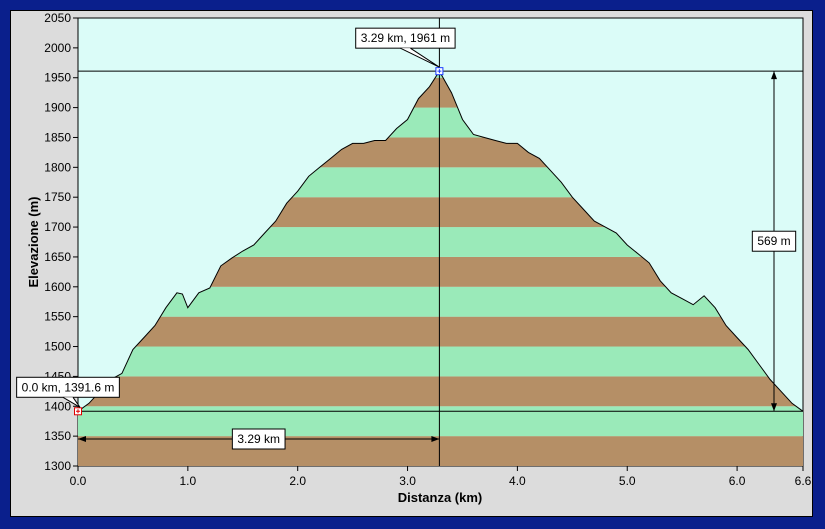  I want to click on distance-label-box, so click(258, 439).